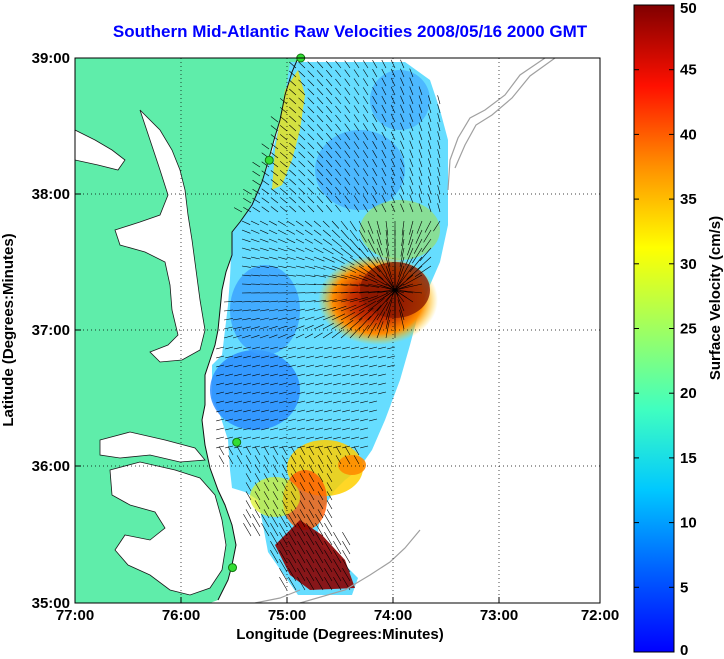 The width and height of the screenshot is (724, 659). Describe the element at coordinates (232, 568) in the screenshot. I see `station-hatteras-marker` at that location.